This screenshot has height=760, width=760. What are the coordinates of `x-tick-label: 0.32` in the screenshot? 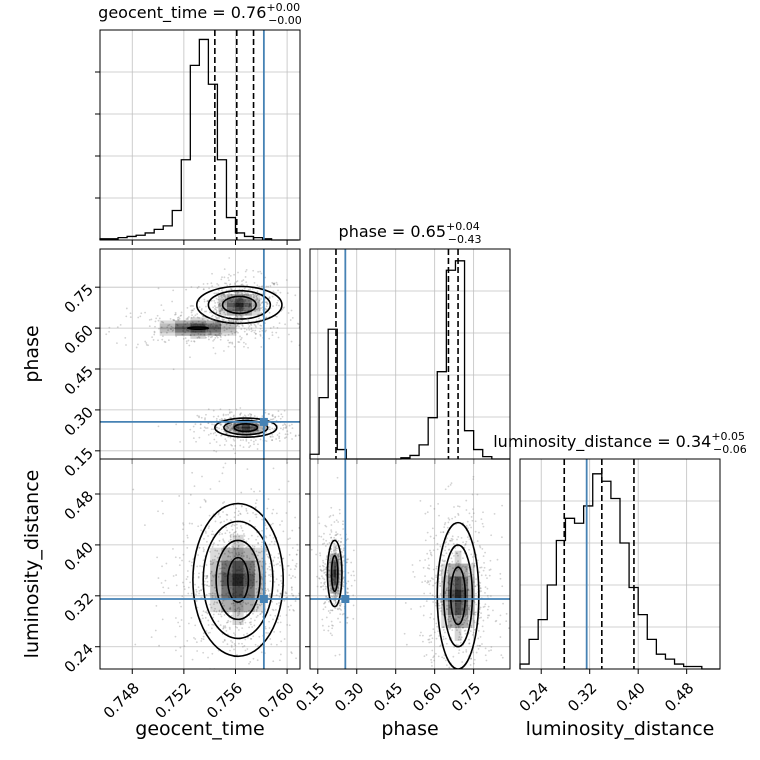 It's located at (582, 697).